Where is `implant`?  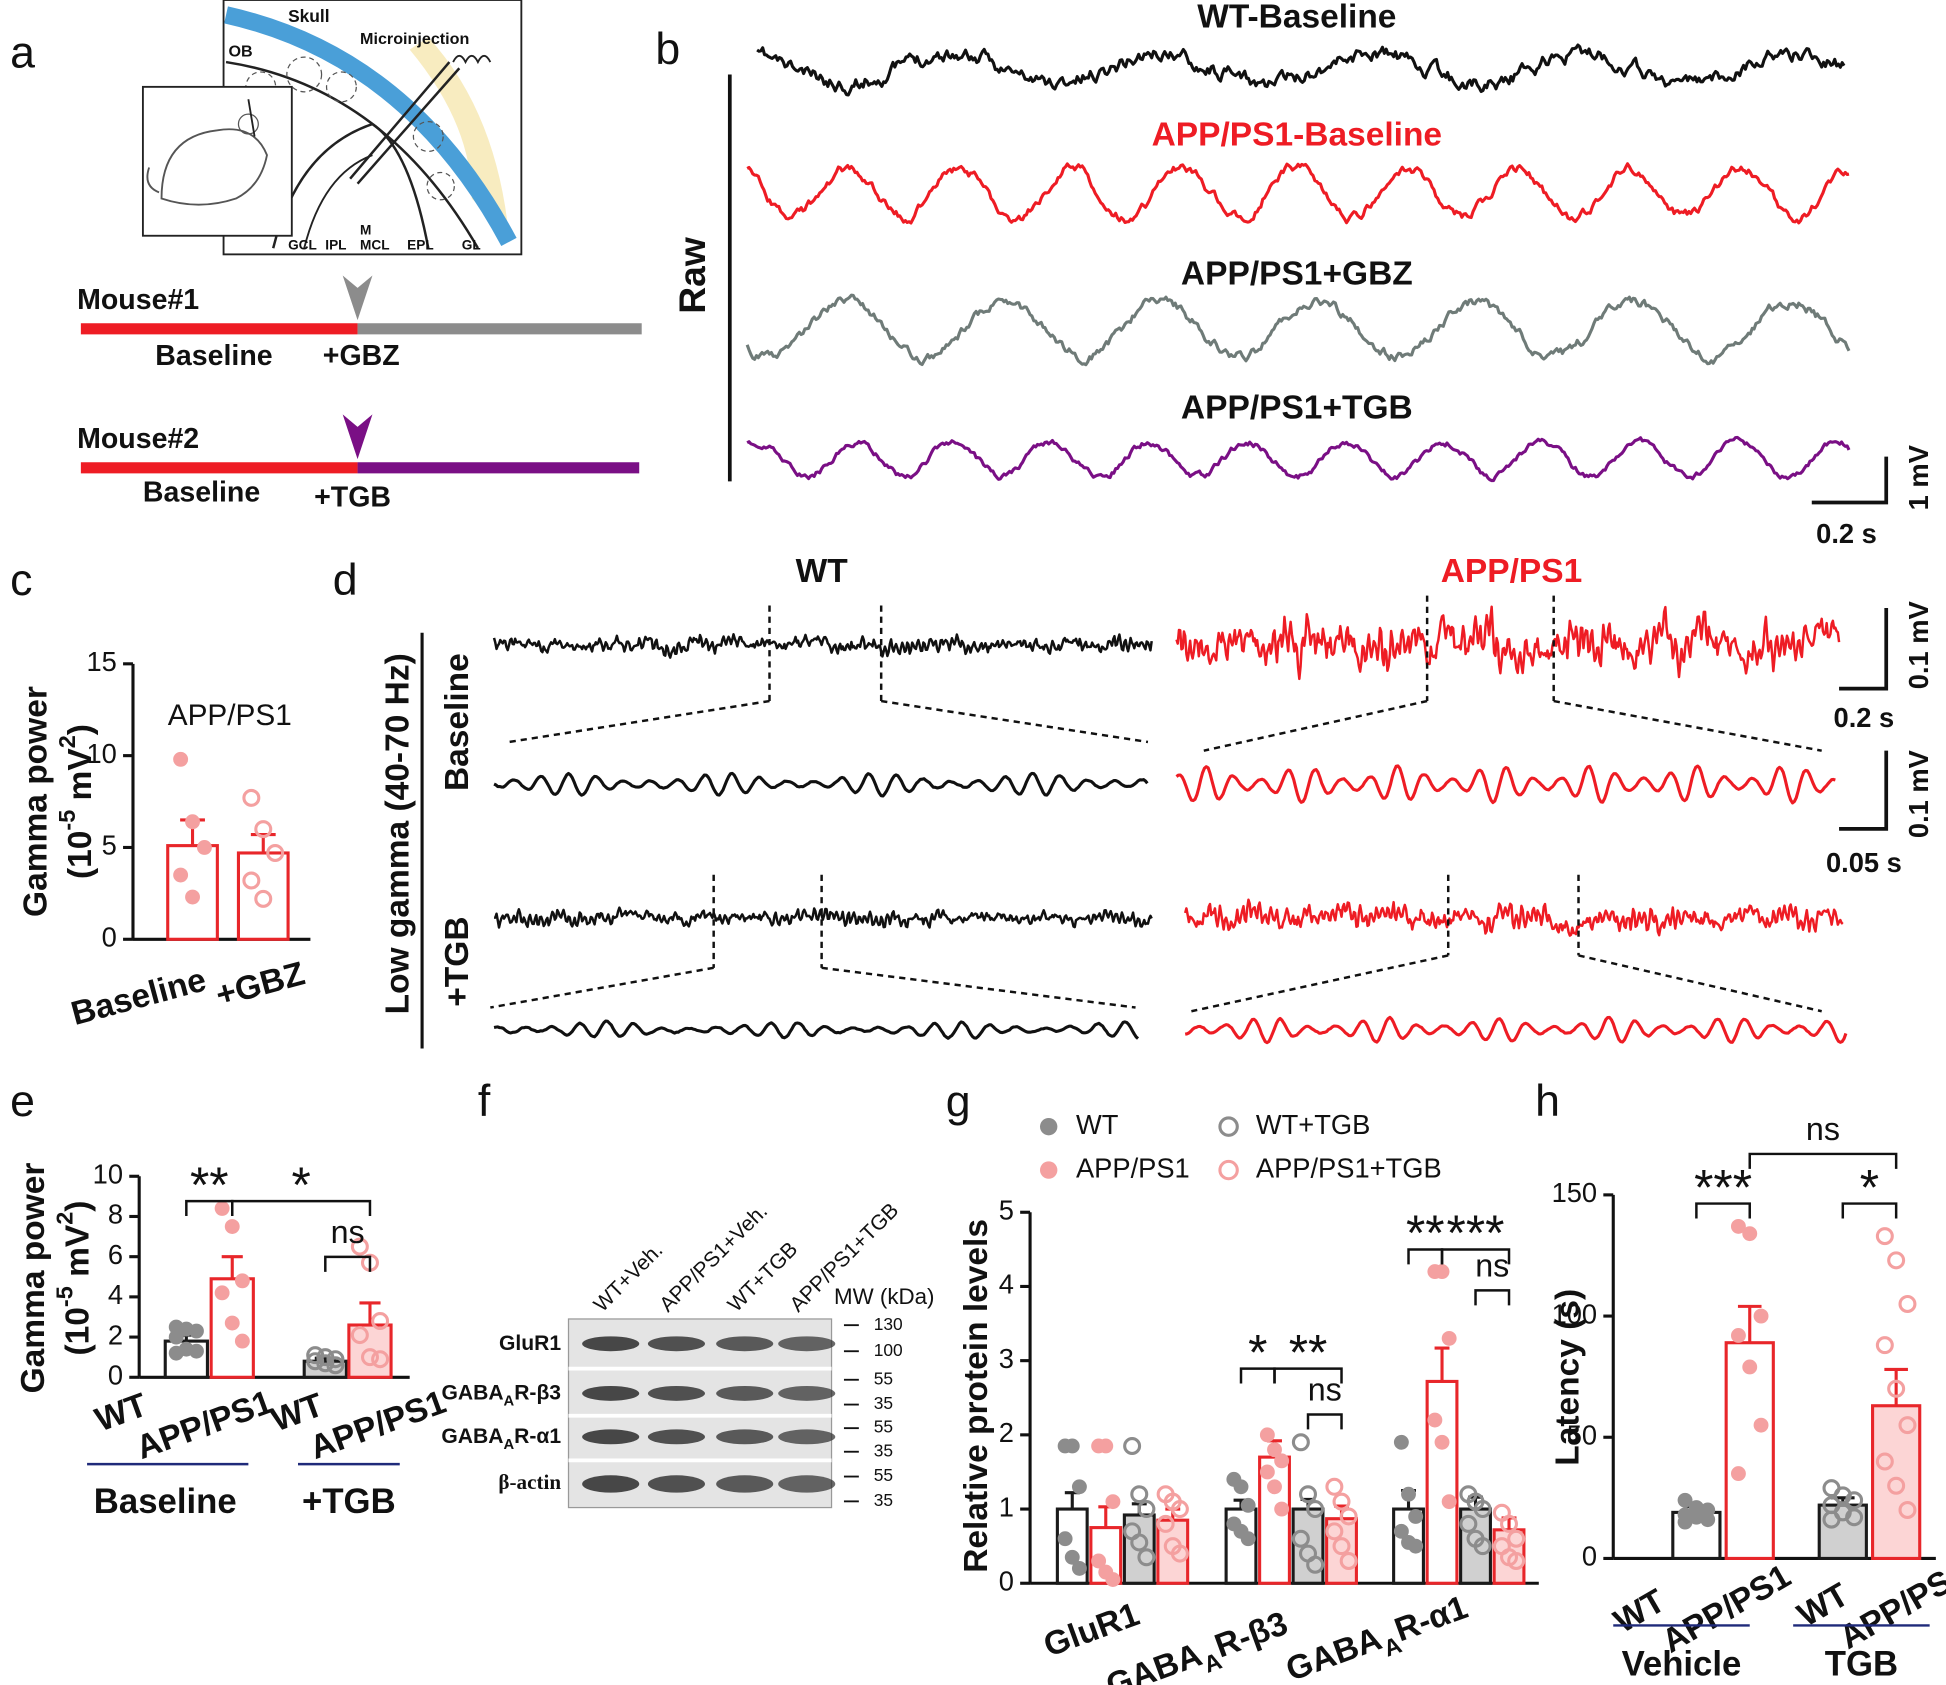
implant is located at coordinates (251, 118).